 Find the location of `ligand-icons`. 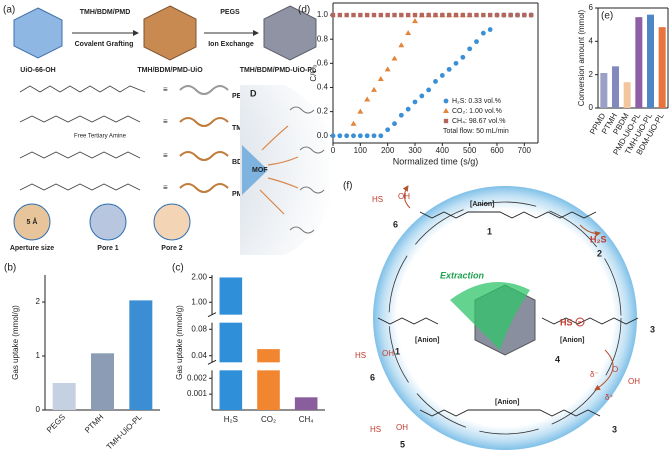

ligand-icons is located at coordinates (204, 139).